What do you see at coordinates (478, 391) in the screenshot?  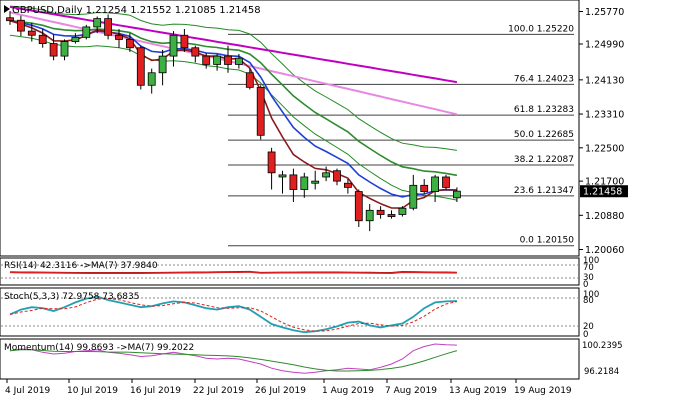 I see `time-axis-label: 13 Aug 2019` at bounding box center [478, 391].